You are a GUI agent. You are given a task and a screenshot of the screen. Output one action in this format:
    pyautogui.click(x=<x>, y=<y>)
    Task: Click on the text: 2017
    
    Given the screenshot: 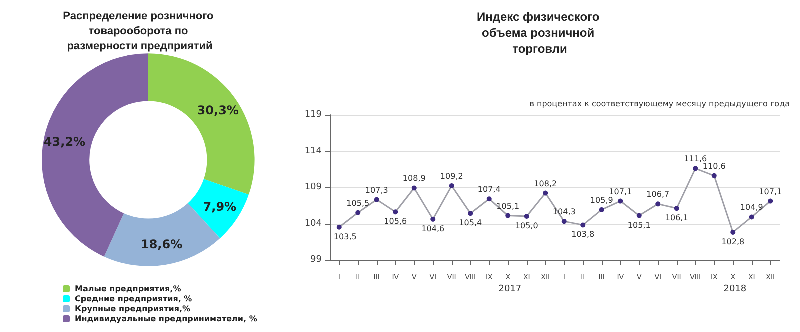 What is the action you would take?
    pyautogui.click(x=510, y=289)
    